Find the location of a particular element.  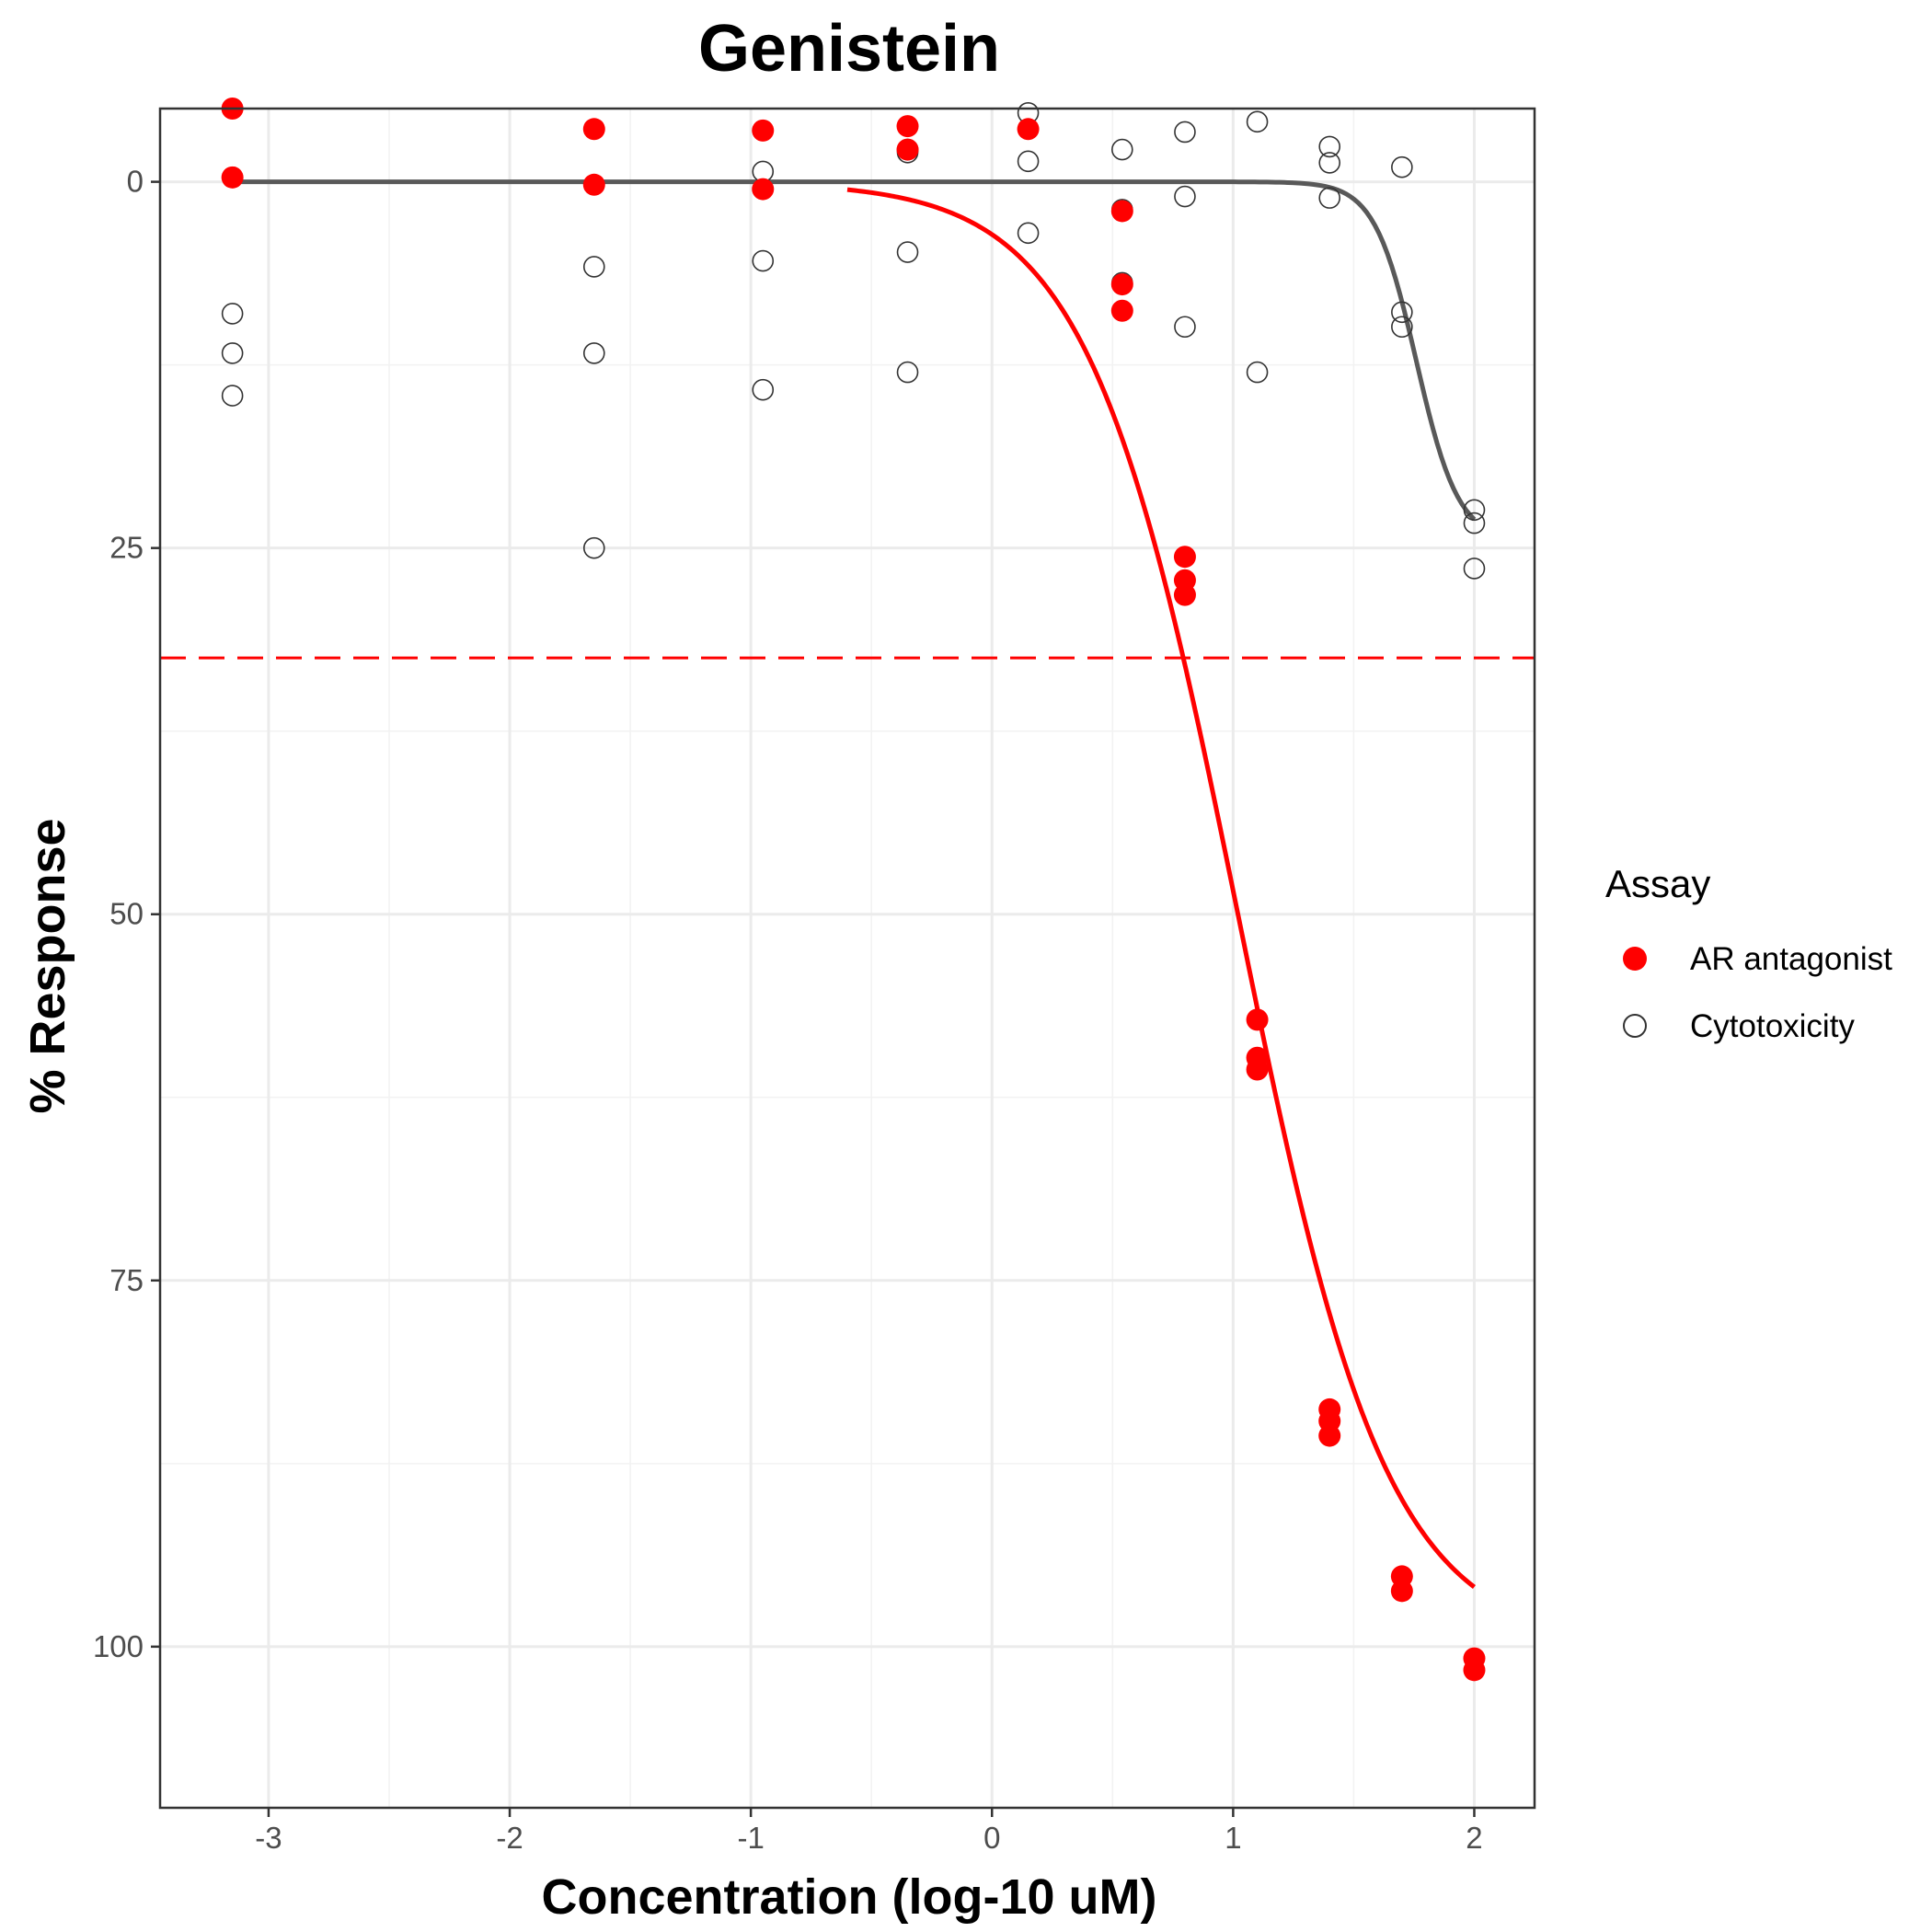

legend-key-ar-antagonist is located at coordinates (1635, 959).